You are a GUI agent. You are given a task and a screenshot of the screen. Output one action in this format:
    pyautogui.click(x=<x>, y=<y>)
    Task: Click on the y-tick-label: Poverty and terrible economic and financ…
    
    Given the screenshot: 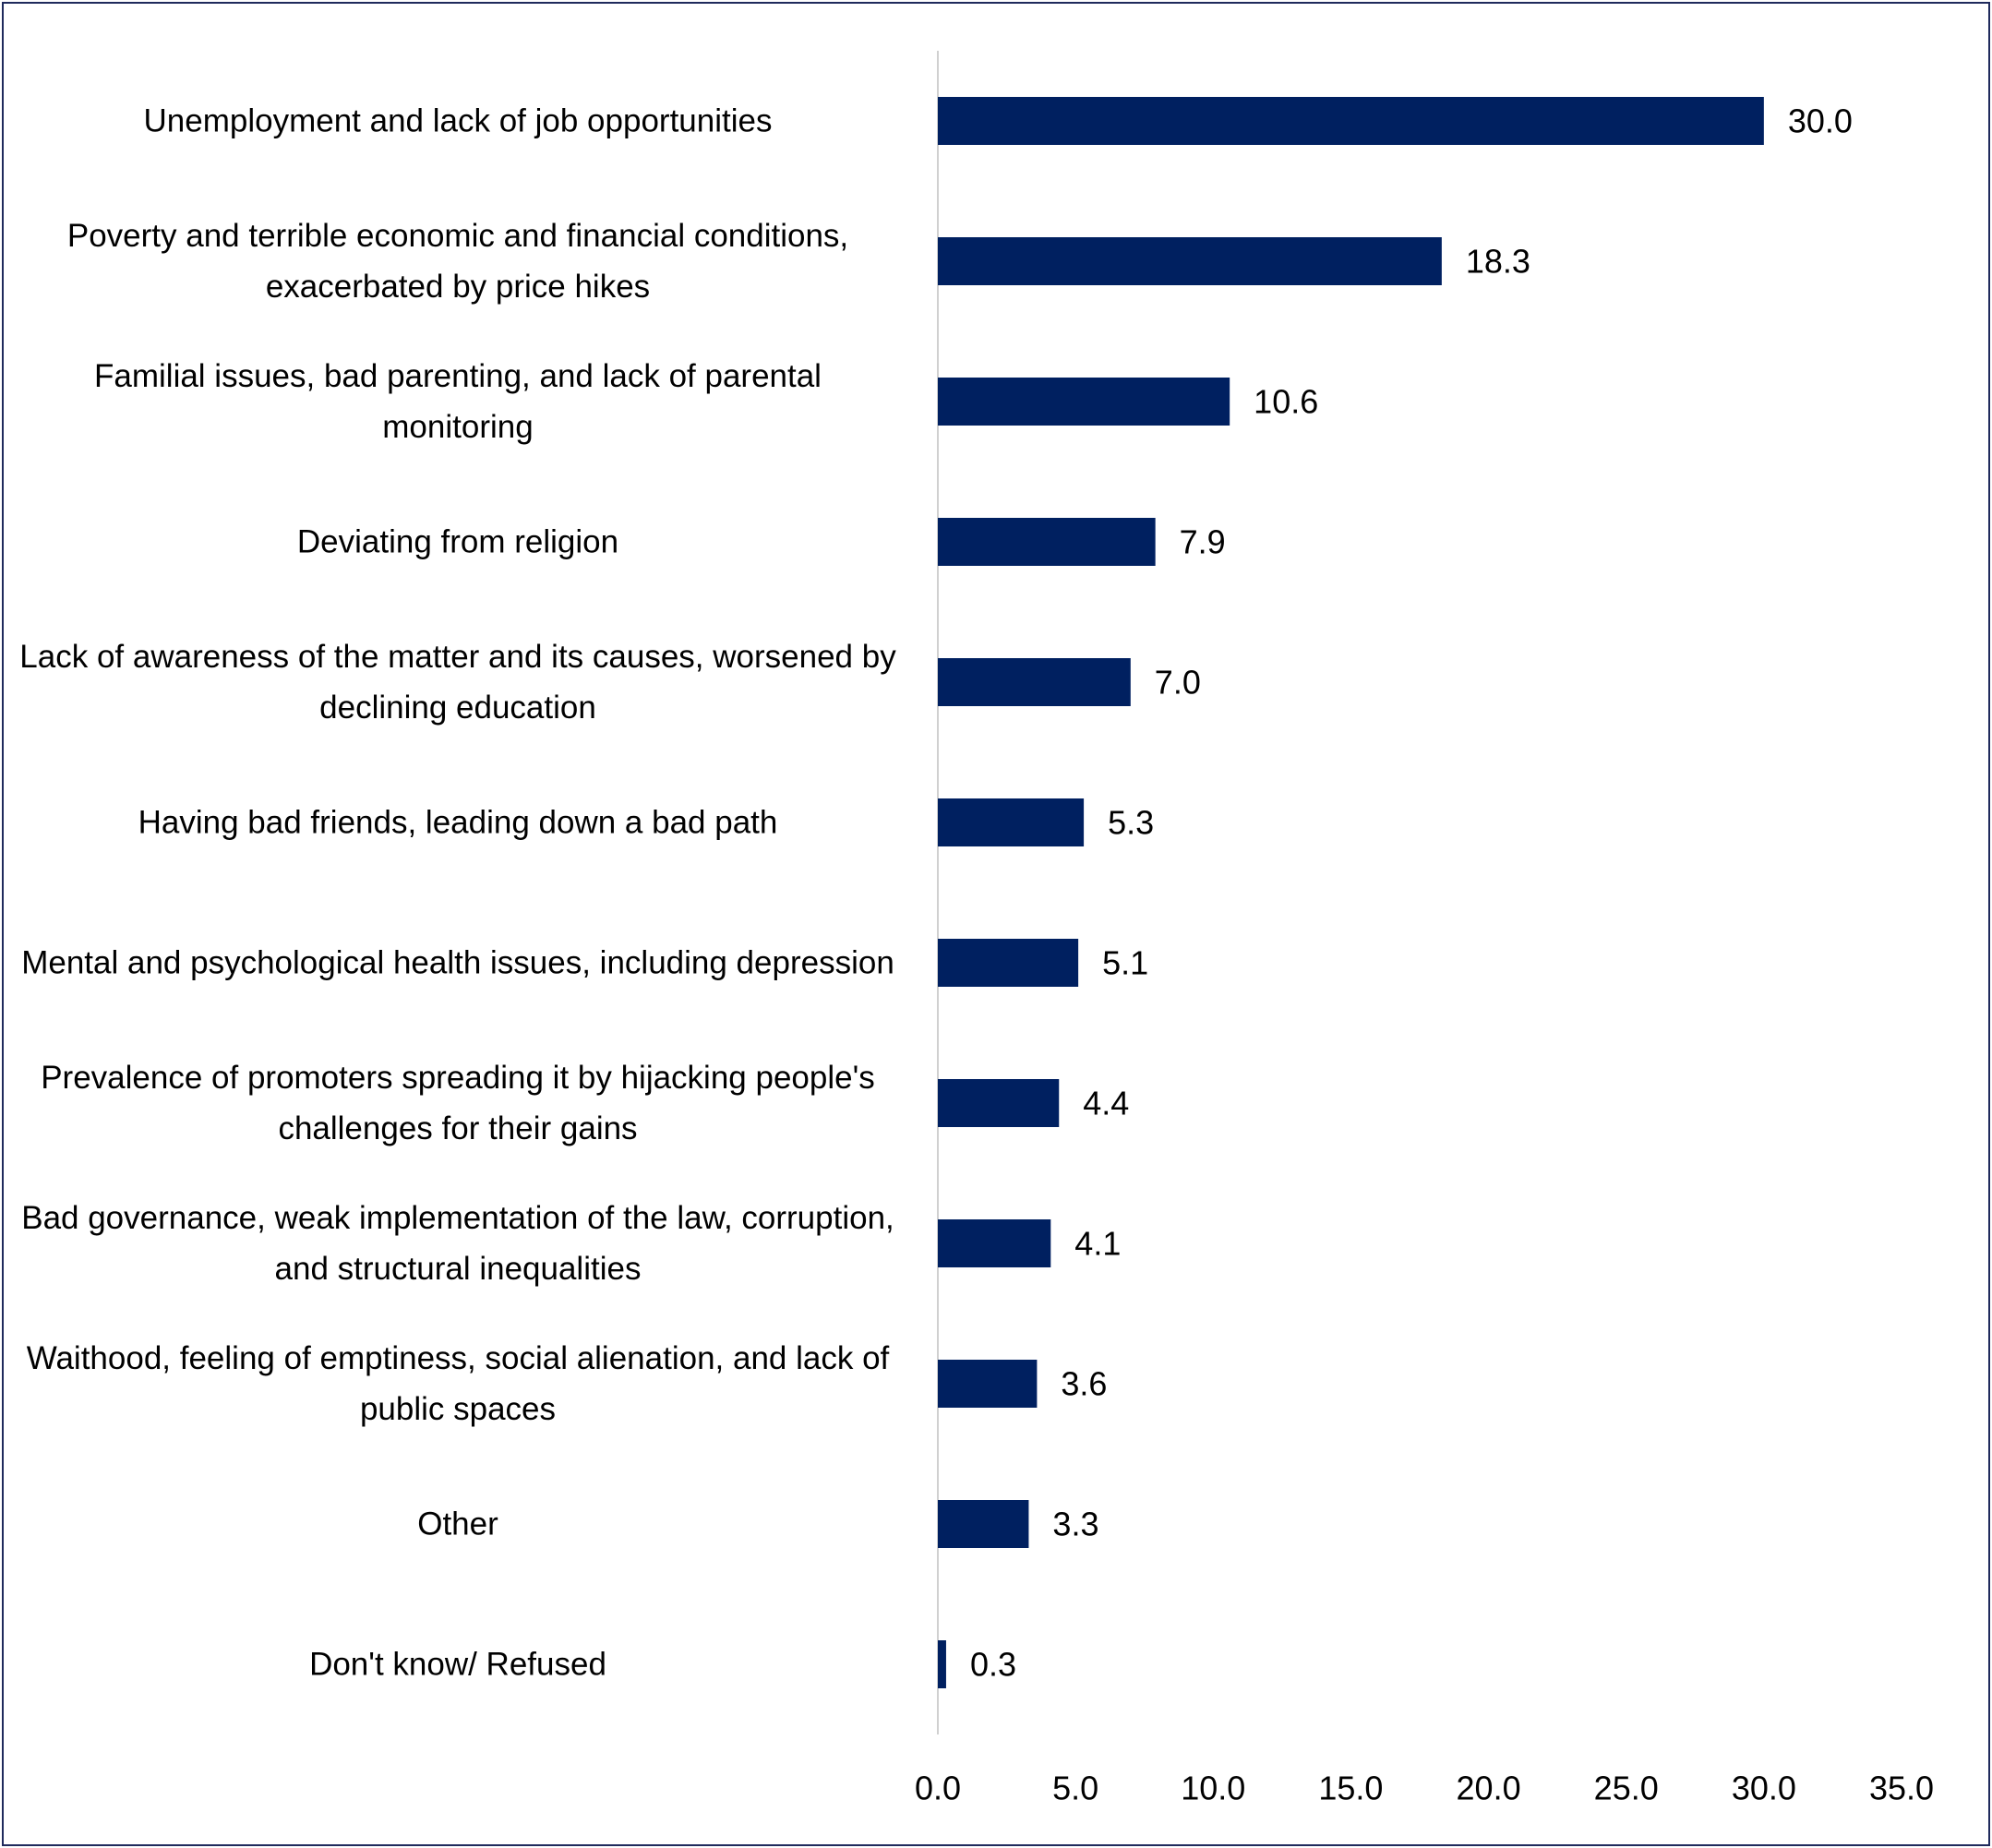 What is the action you would take?
    pyautogui.click(x=457, y=261)
    